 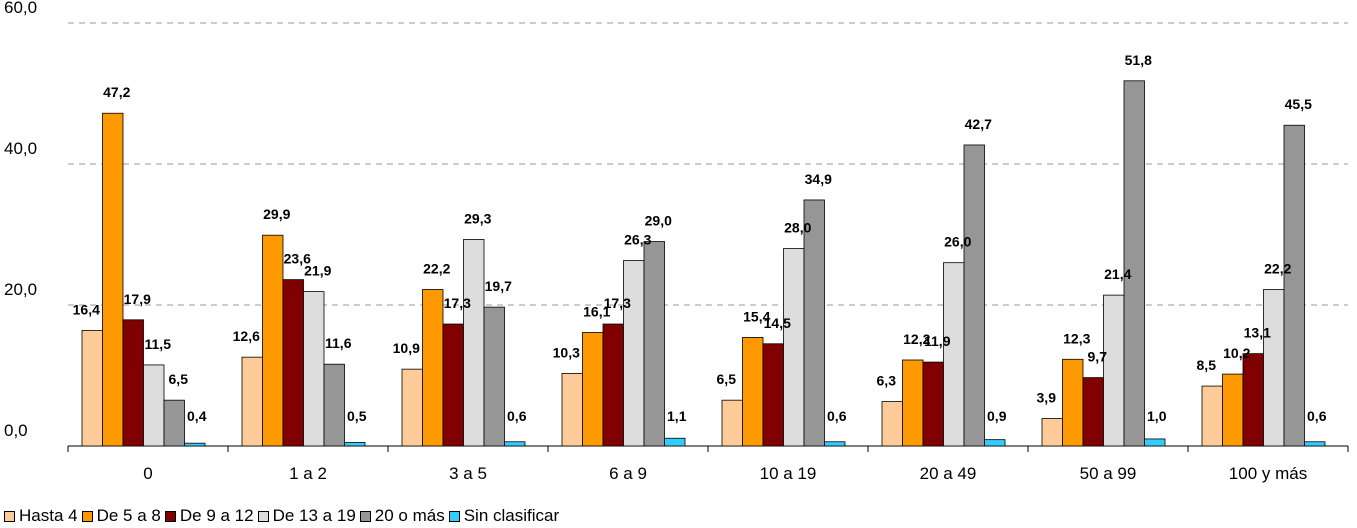 I want to click on legend-item: De 9 a 12, so click(x=209, y=516).